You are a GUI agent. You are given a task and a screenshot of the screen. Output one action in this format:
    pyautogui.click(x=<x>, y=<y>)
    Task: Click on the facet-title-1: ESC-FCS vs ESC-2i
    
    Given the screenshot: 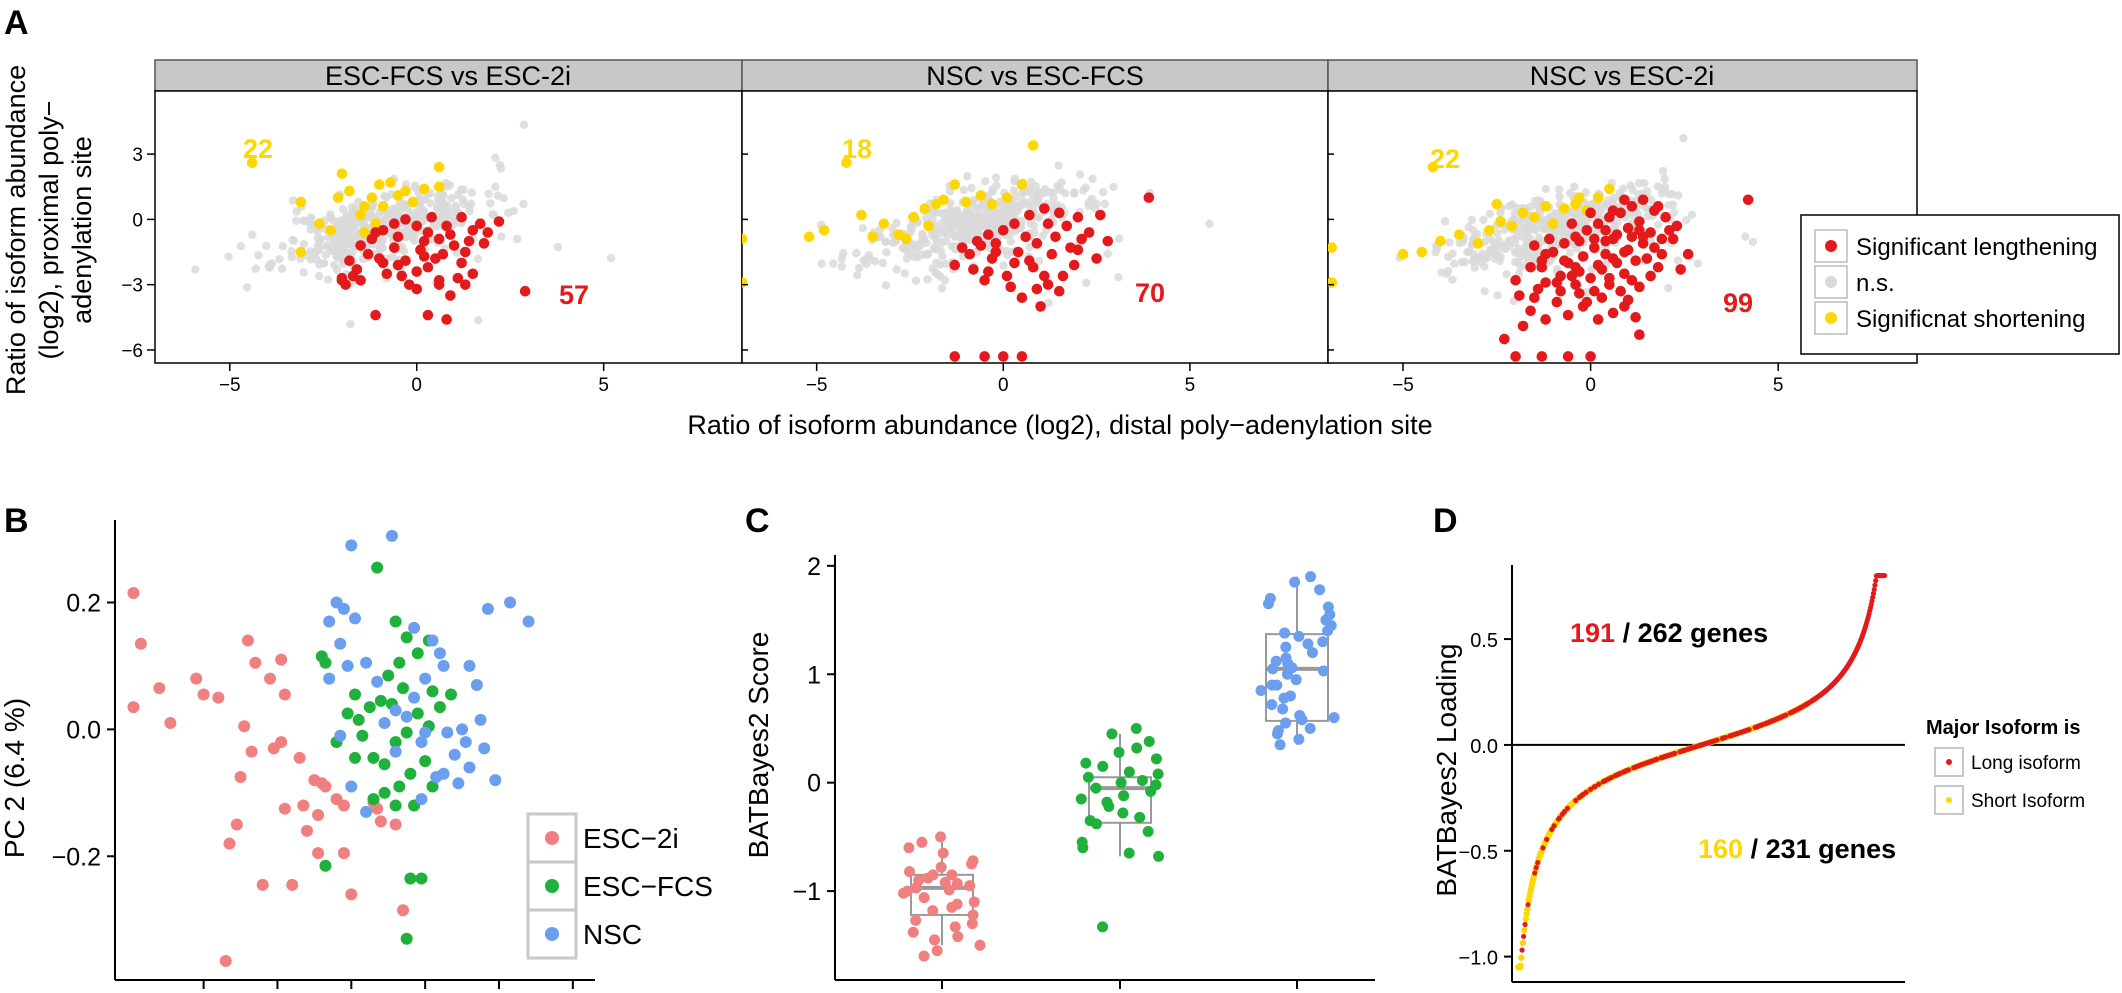 What is the action you would take?
    pyautogui.click(x=448, y=76)
    